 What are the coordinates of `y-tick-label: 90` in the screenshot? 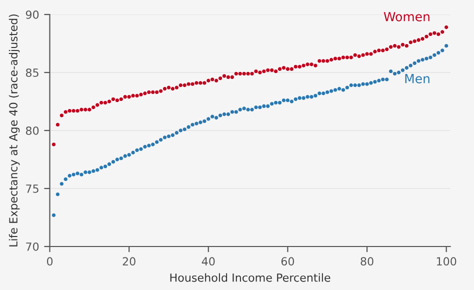 It's located at (32, 14).